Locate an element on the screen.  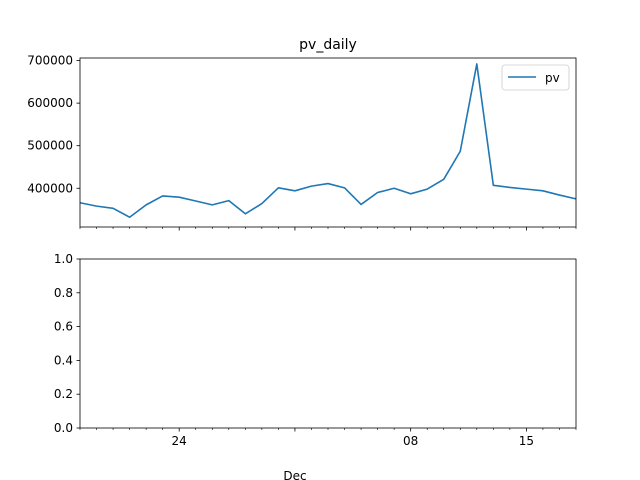
bottom-y-tick-label: 0.4 is located at coordinates (63, 360).